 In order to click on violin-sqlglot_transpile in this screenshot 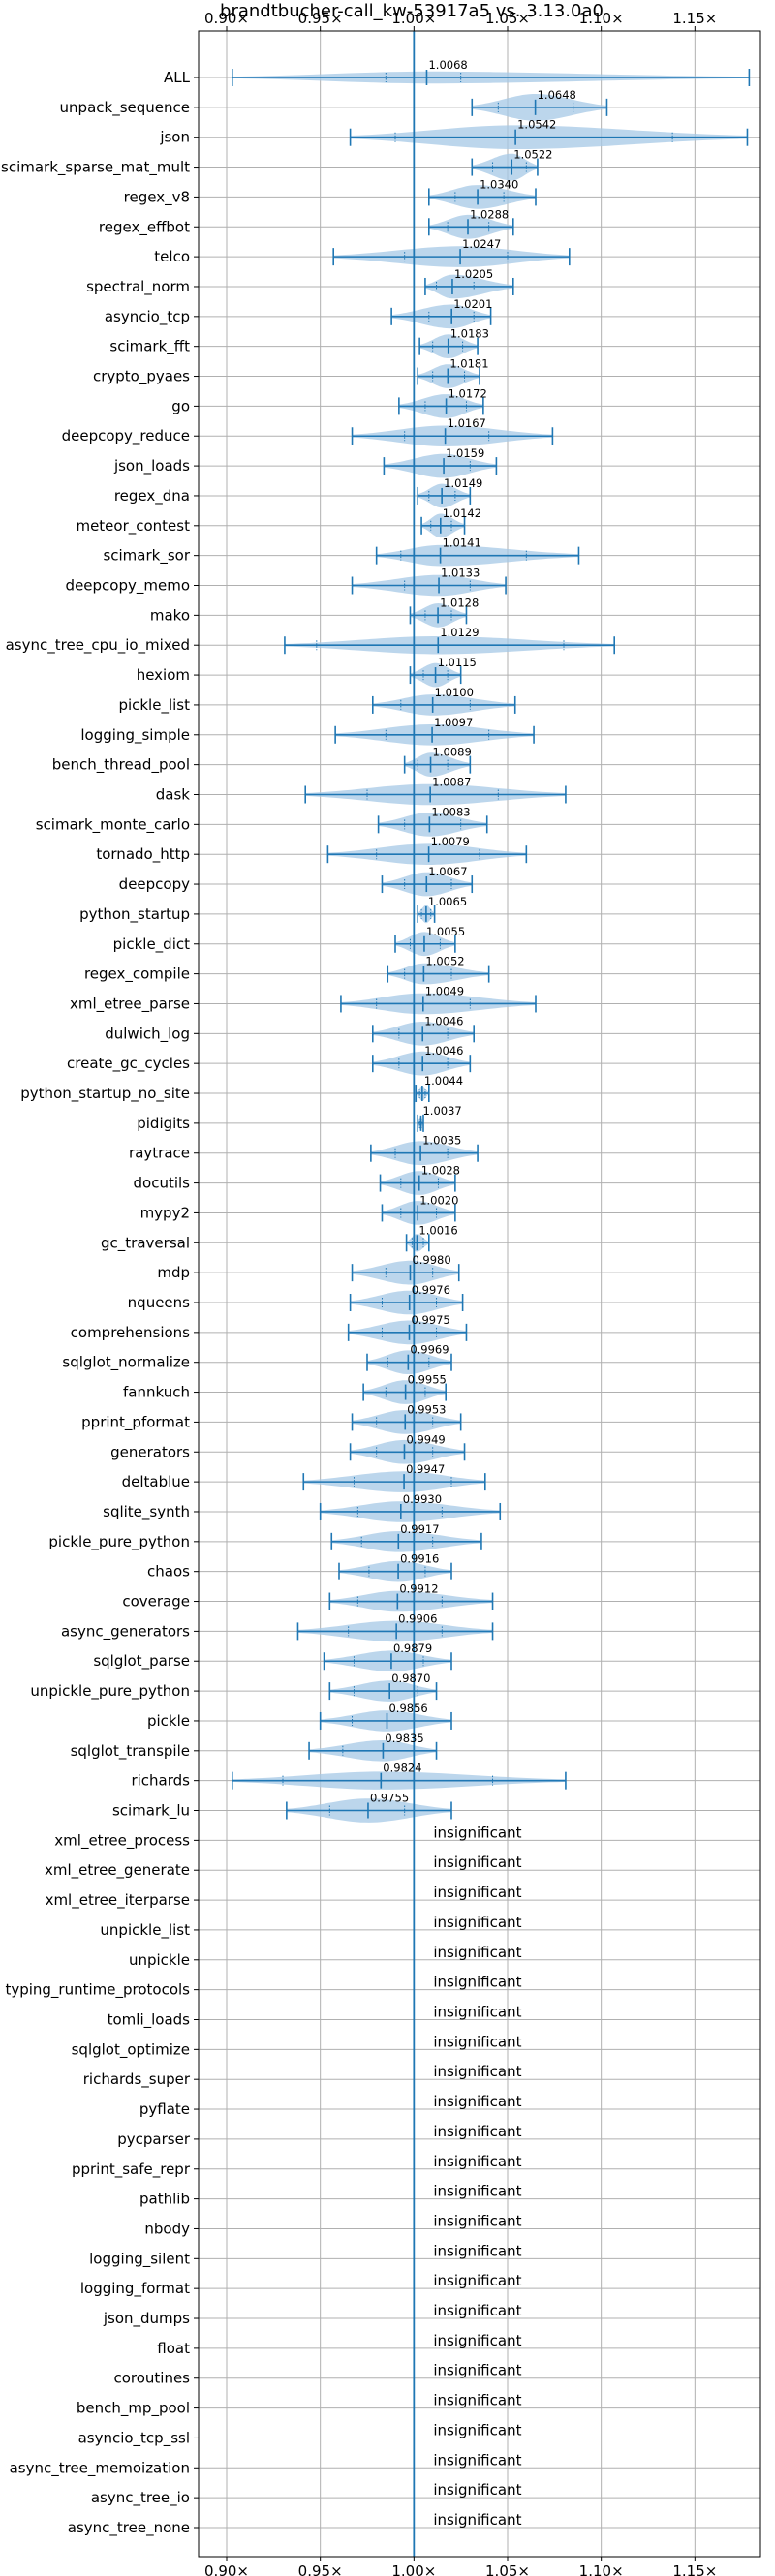, I will do `click(373, 1751)`.